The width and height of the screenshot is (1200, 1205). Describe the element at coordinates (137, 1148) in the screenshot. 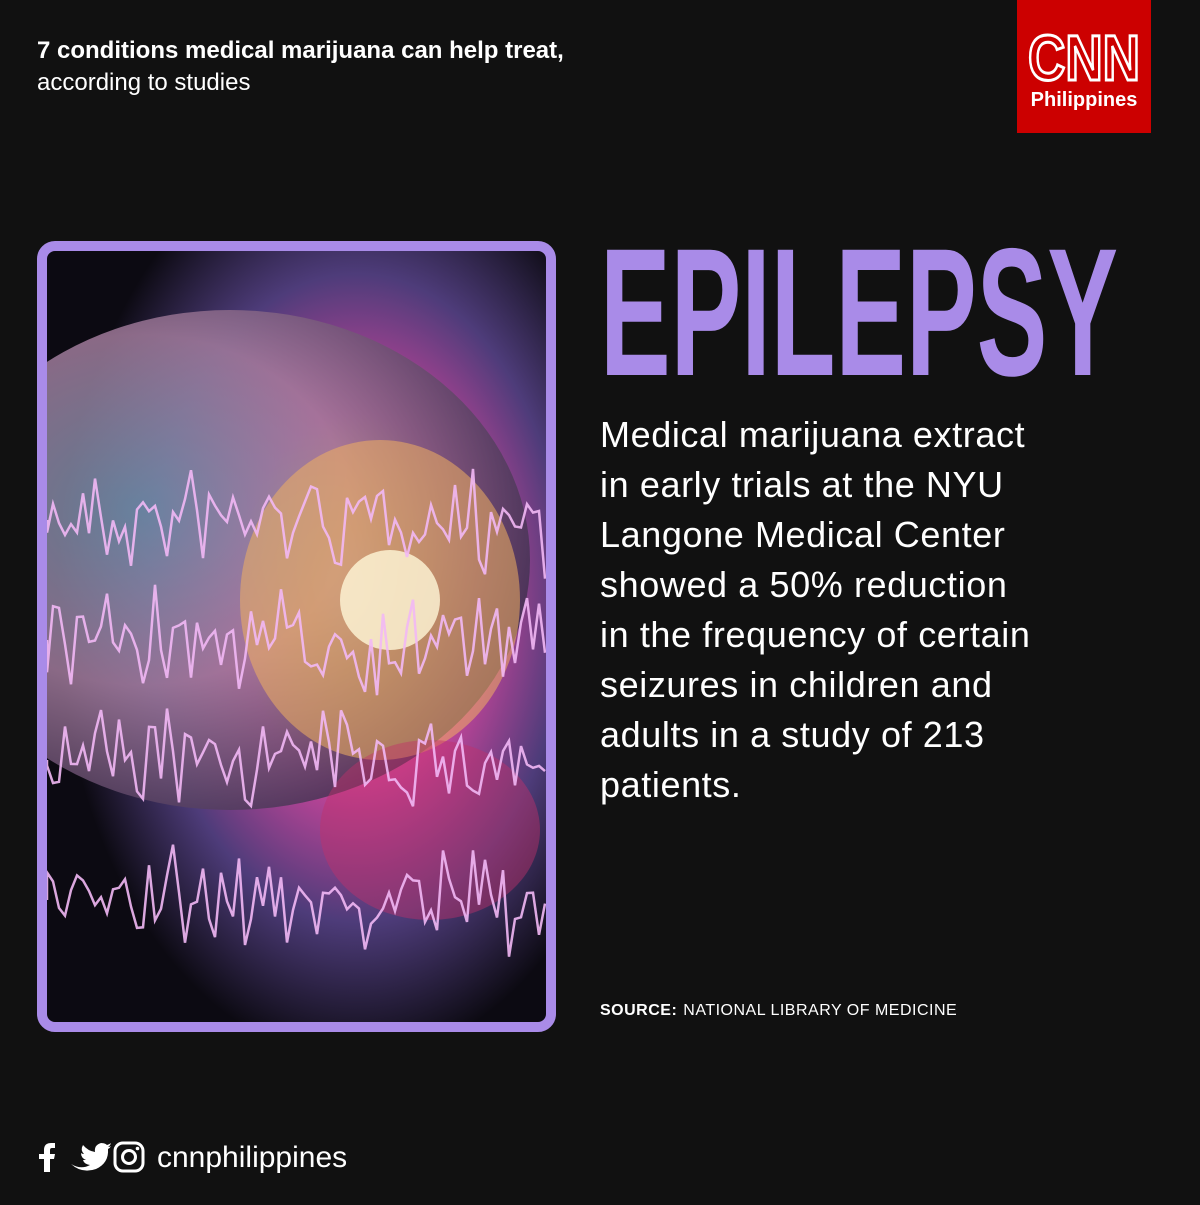

I see `instagram-dot` at that location.